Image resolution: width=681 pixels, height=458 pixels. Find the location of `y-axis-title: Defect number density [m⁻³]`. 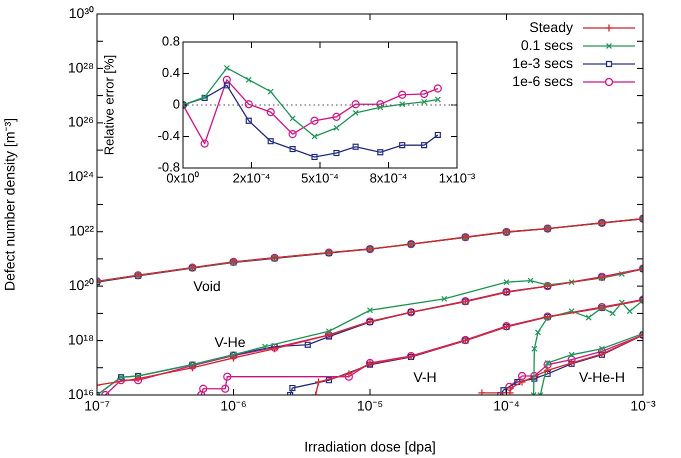

y-axis-title: Defect number density [m⁻³] is located at coordinates (9, 205).